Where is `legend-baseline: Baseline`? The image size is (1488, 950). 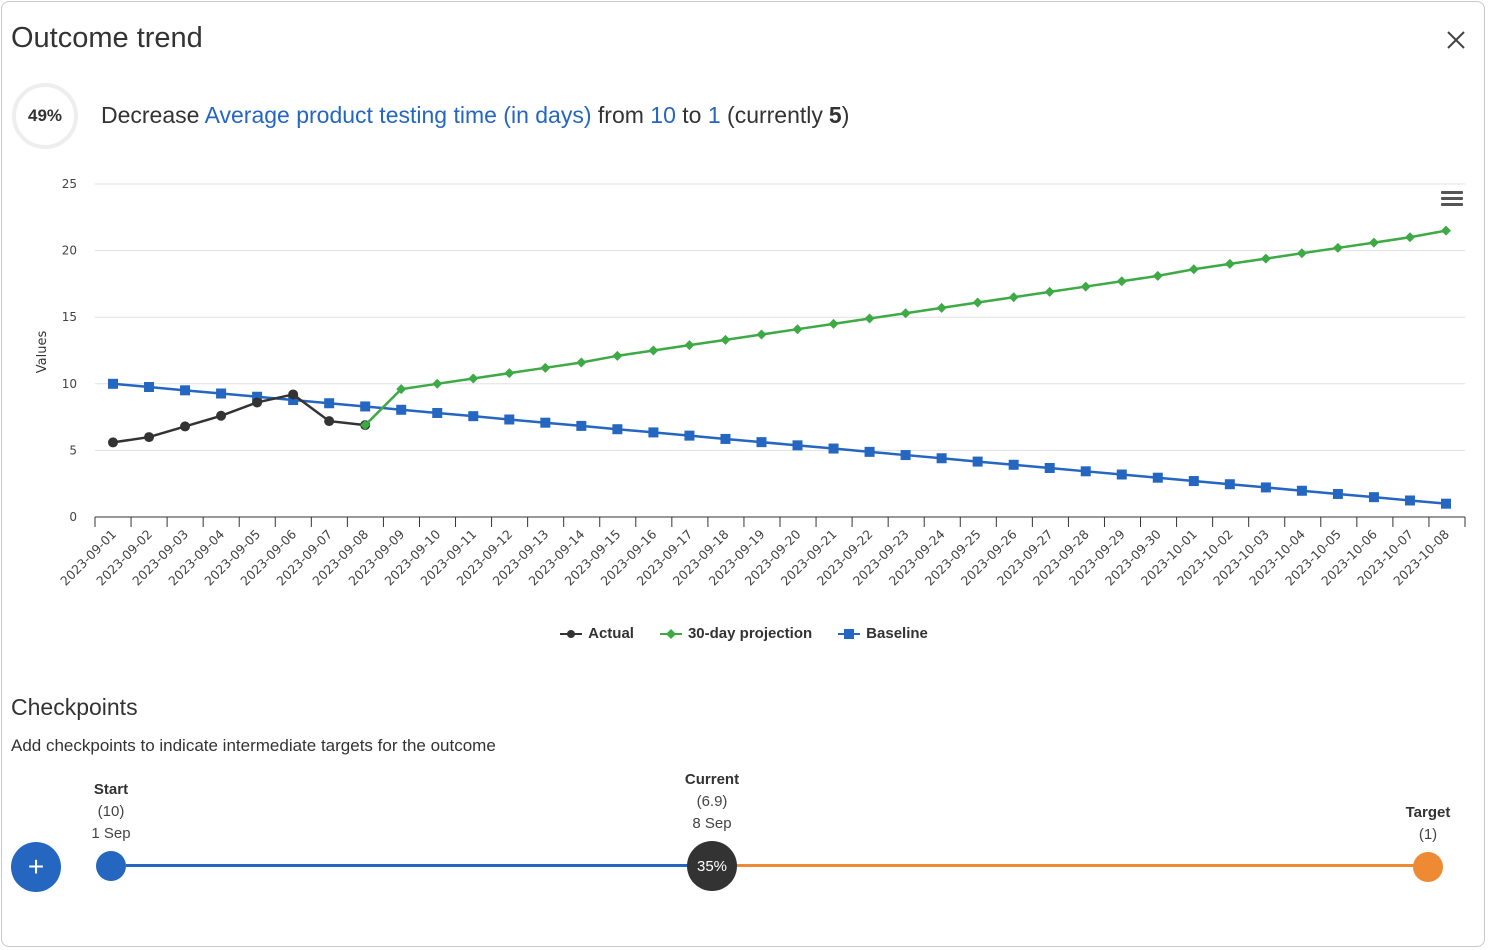 legend-baseline: Baseline is located at coordinates (883, 633).